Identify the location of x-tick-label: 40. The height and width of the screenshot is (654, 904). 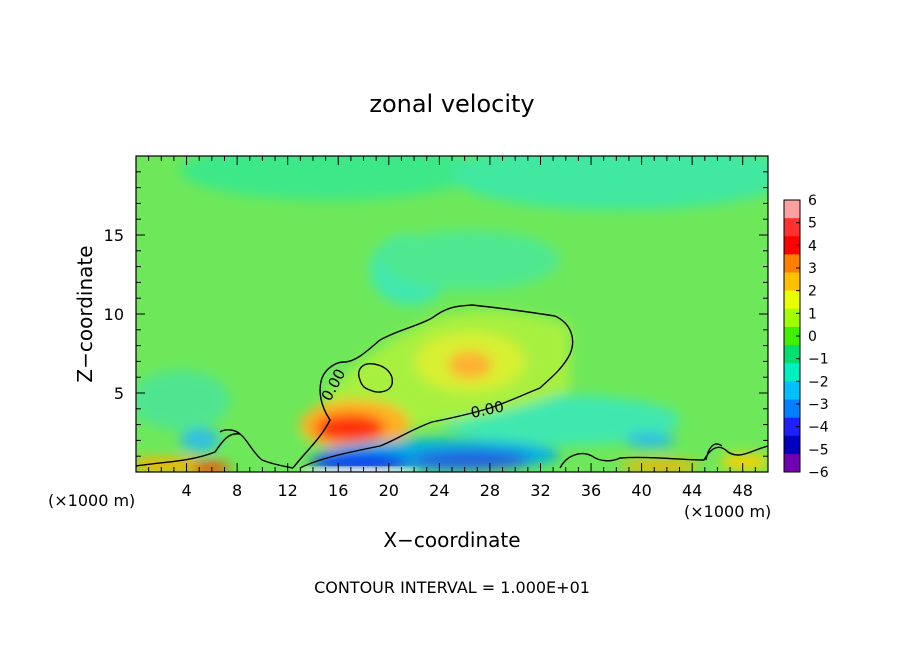
(641, 490).